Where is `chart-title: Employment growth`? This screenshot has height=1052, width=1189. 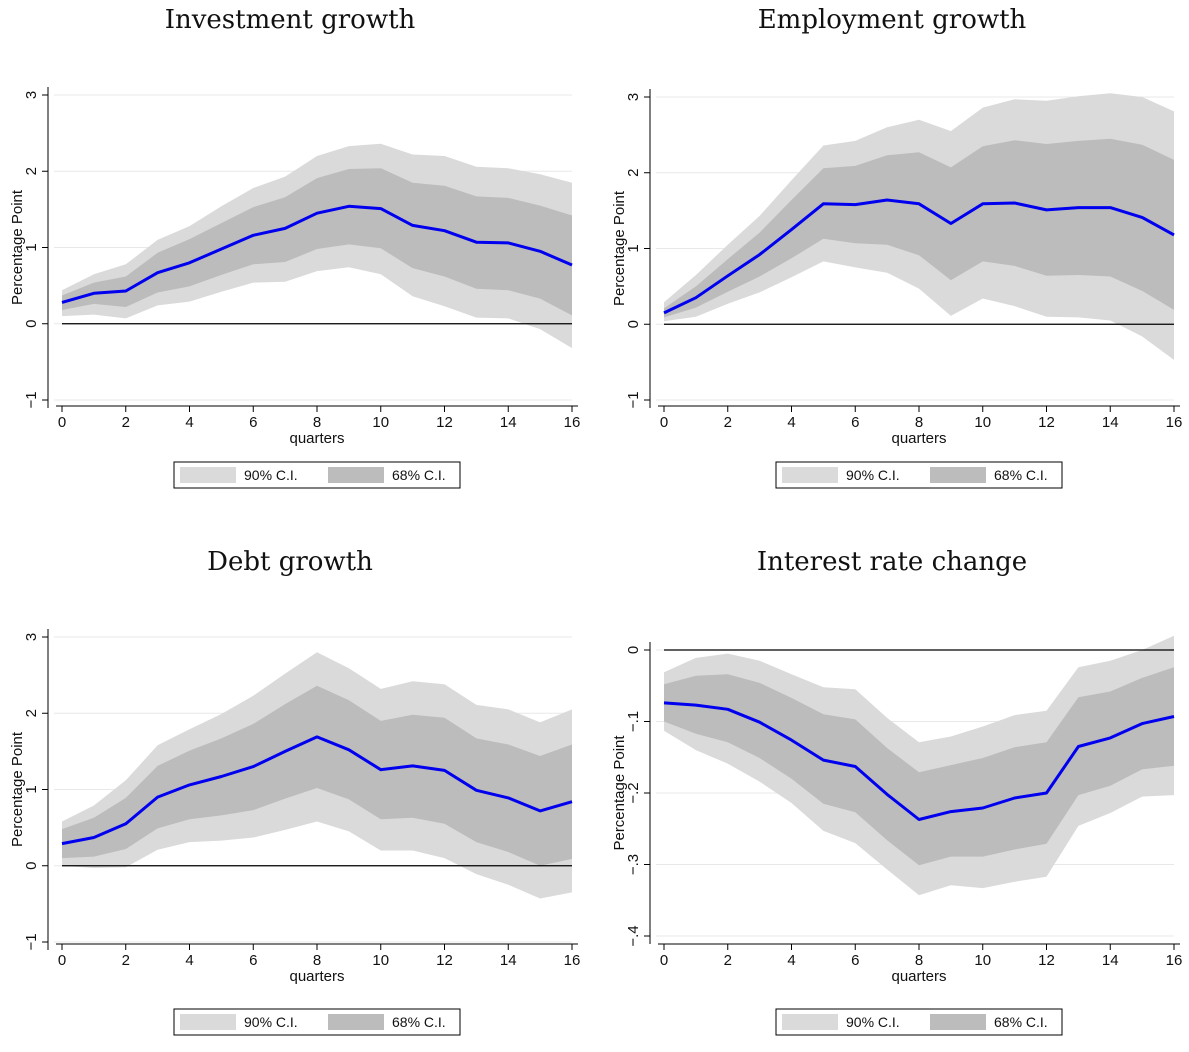 chart-title: Employment growth is located at coordinates (892, 20).